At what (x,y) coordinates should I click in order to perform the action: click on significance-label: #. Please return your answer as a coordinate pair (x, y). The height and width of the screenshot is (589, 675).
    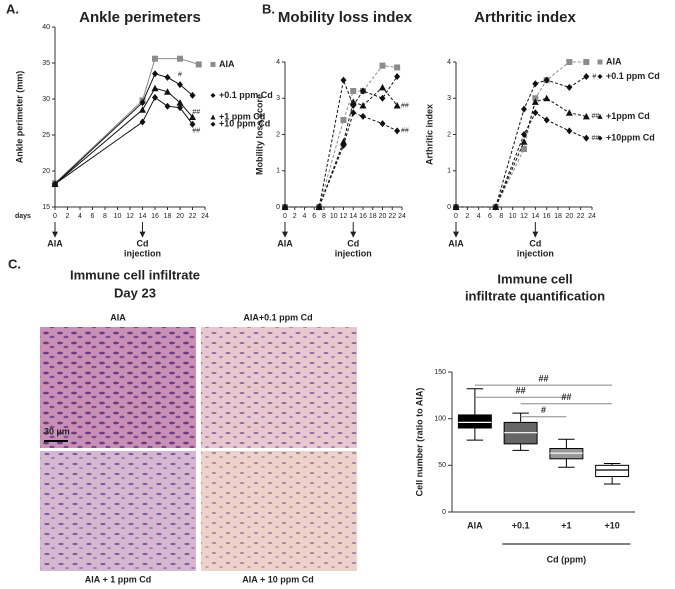
    Looking at the image, I should click on (543, 410).